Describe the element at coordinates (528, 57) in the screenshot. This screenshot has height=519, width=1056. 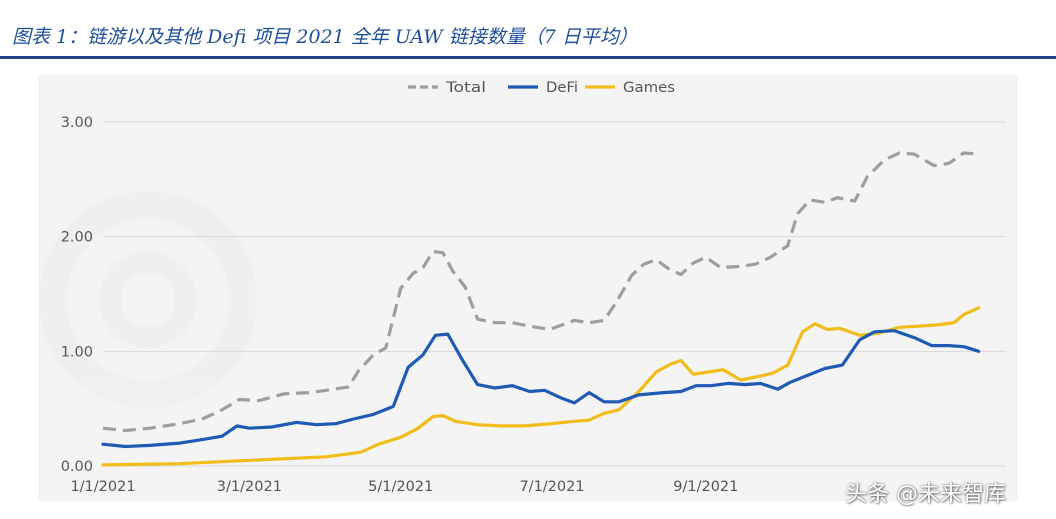
I see `caption-divider` at that location.